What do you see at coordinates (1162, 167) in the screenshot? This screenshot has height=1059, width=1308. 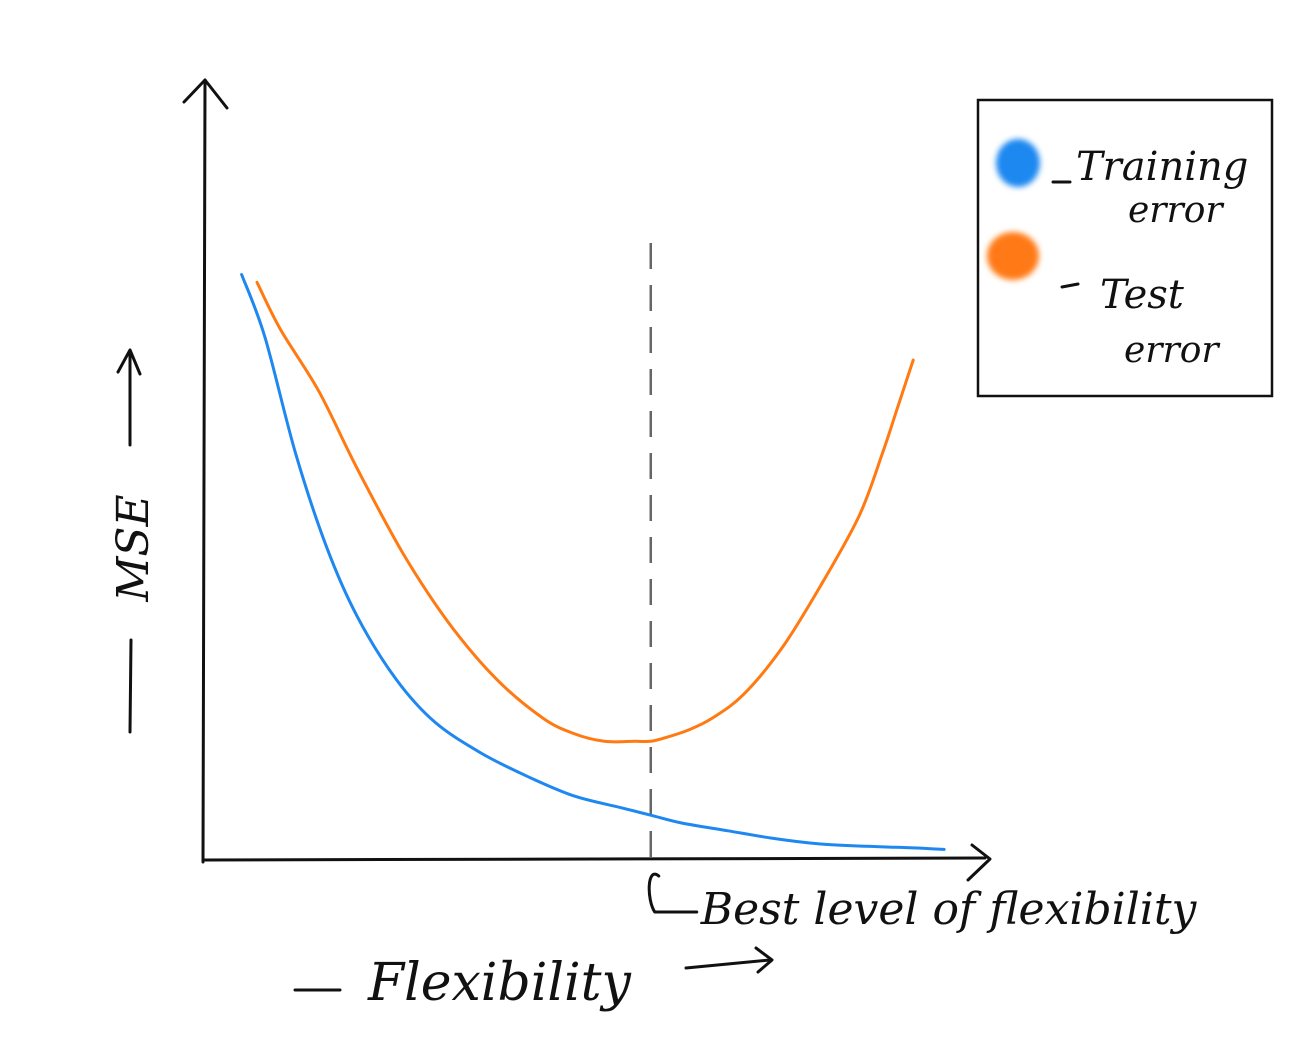 I see `legend-label-training-line1: Training` at bounding box center [1162, 167].